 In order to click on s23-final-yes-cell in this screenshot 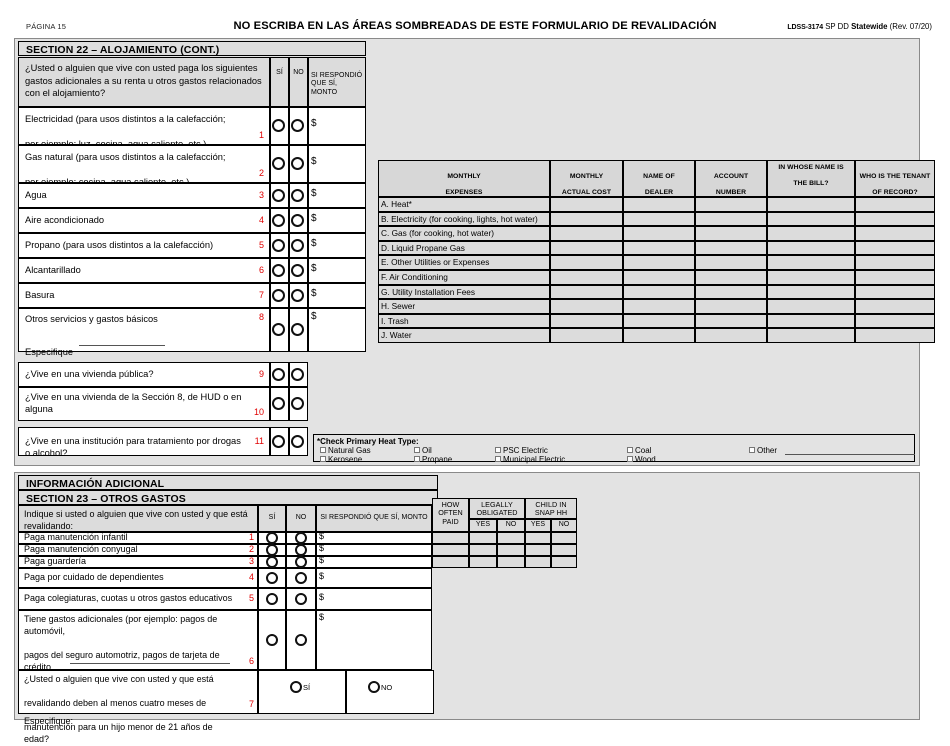, I will do `click(302, 692)`.